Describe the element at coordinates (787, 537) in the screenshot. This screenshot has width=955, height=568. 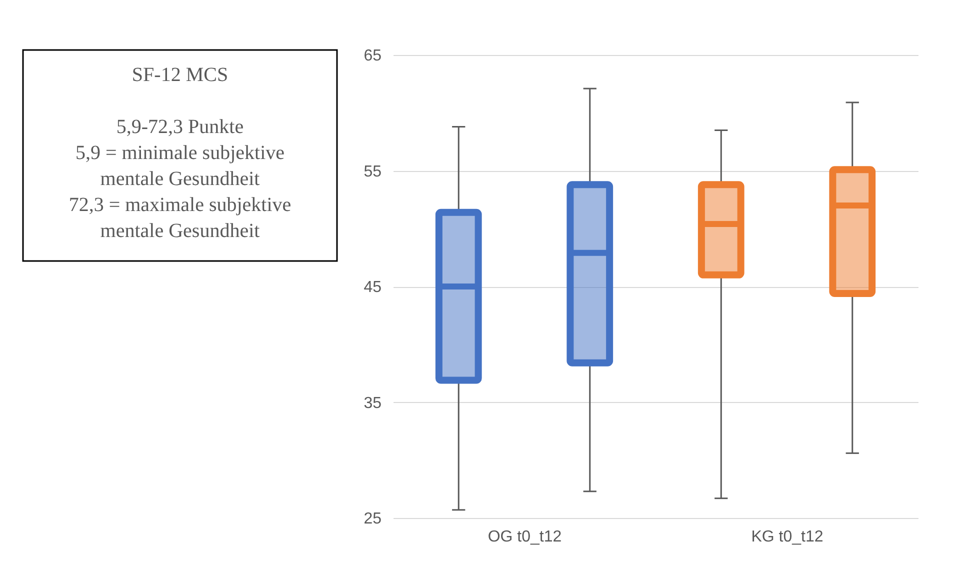
I see `x-tick-label: KG t0_t12` at that location.